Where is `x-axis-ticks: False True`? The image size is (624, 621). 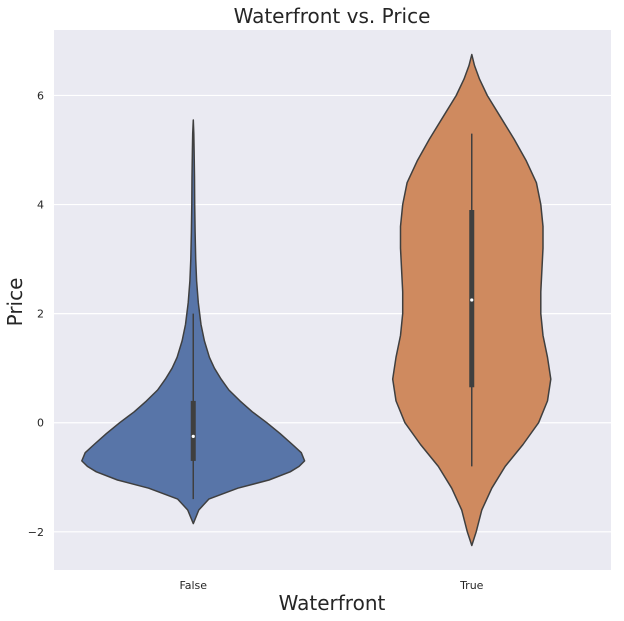
x-axis-ticks: False True is located at coordinates (331, 585).